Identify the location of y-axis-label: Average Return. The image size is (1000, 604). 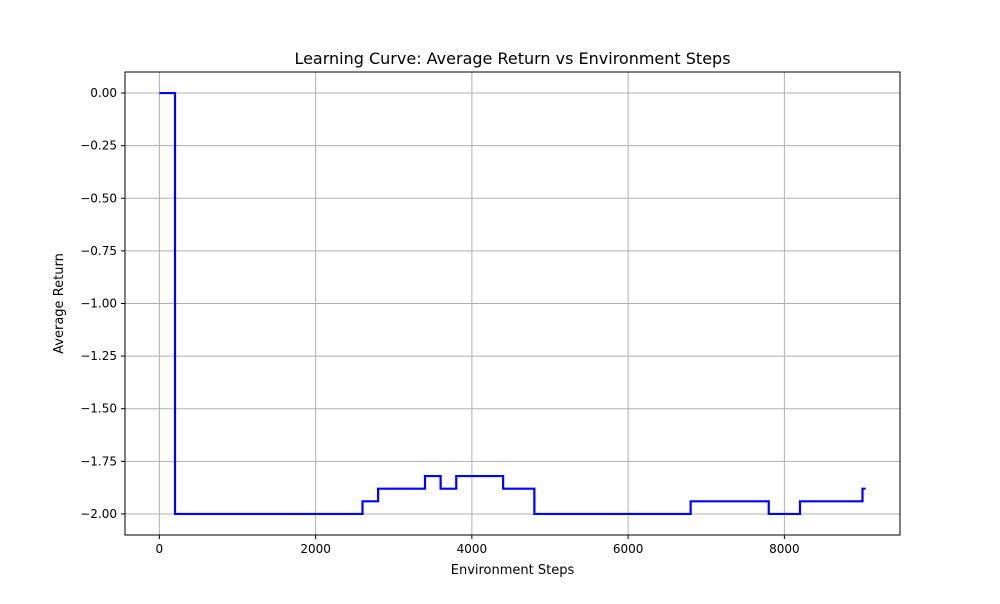
(59, 303).